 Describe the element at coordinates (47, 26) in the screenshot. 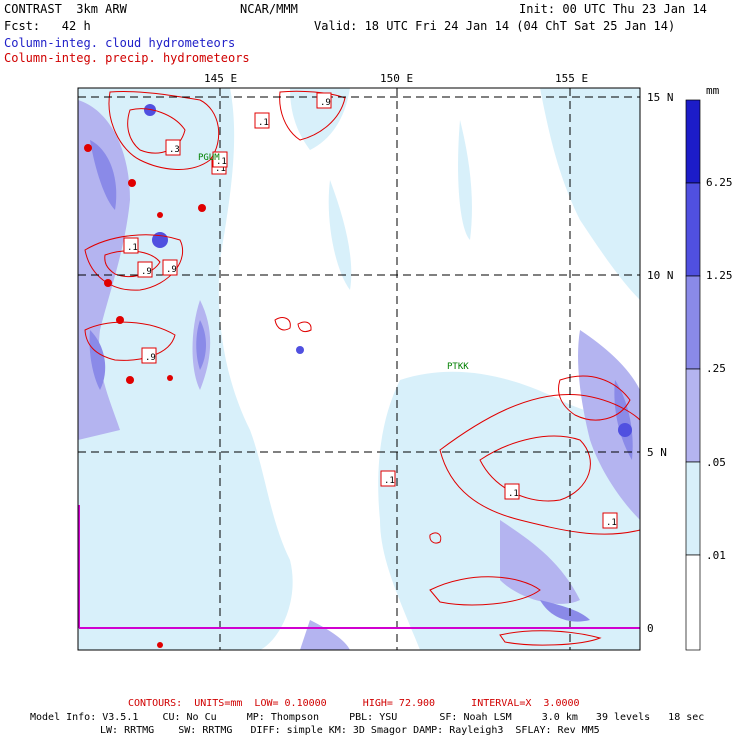

I see `forecast-hour: Fcst: 42 h` at that location.